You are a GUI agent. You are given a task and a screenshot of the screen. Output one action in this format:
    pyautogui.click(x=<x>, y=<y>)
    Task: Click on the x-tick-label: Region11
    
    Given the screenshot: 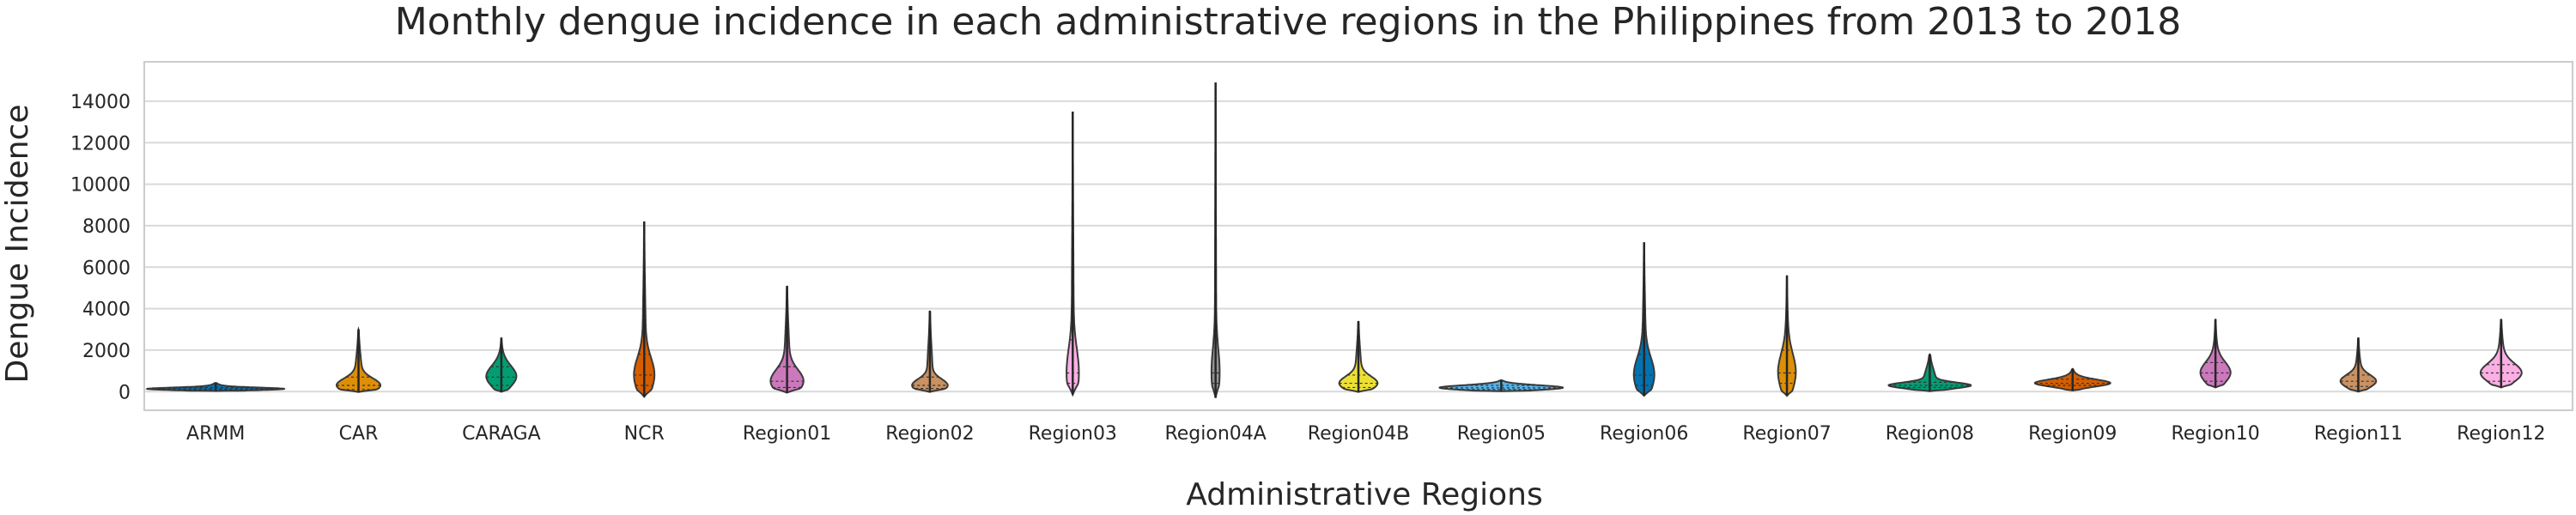 What is the action you would take?
    pyautogui.click(x=2358, y=434)
    